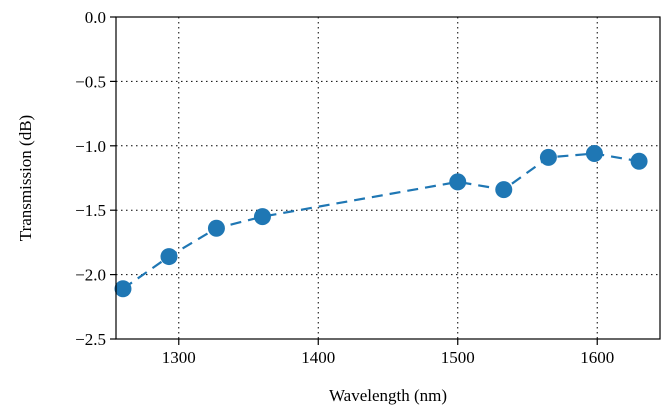 The image size is (665, 409). What do you see at coordinates (95, 17) in the screenshot?
I see `y-tick-label: 0.0` at bounding box center [95, 17].